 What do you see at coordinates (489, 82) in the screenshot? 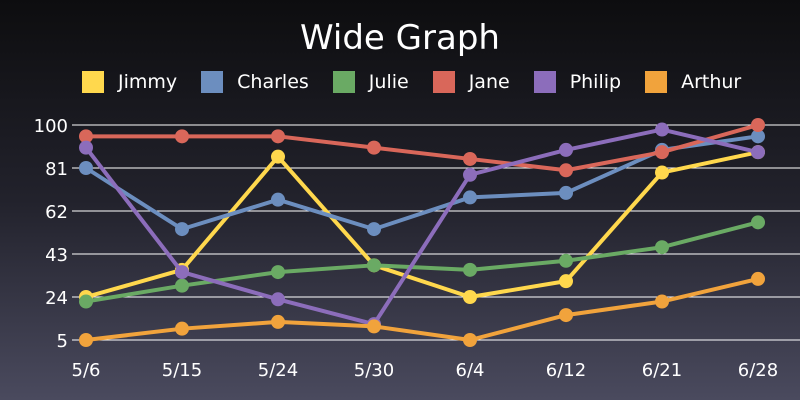
I see `legend-label: Jane` at bounding box center [489, 82].